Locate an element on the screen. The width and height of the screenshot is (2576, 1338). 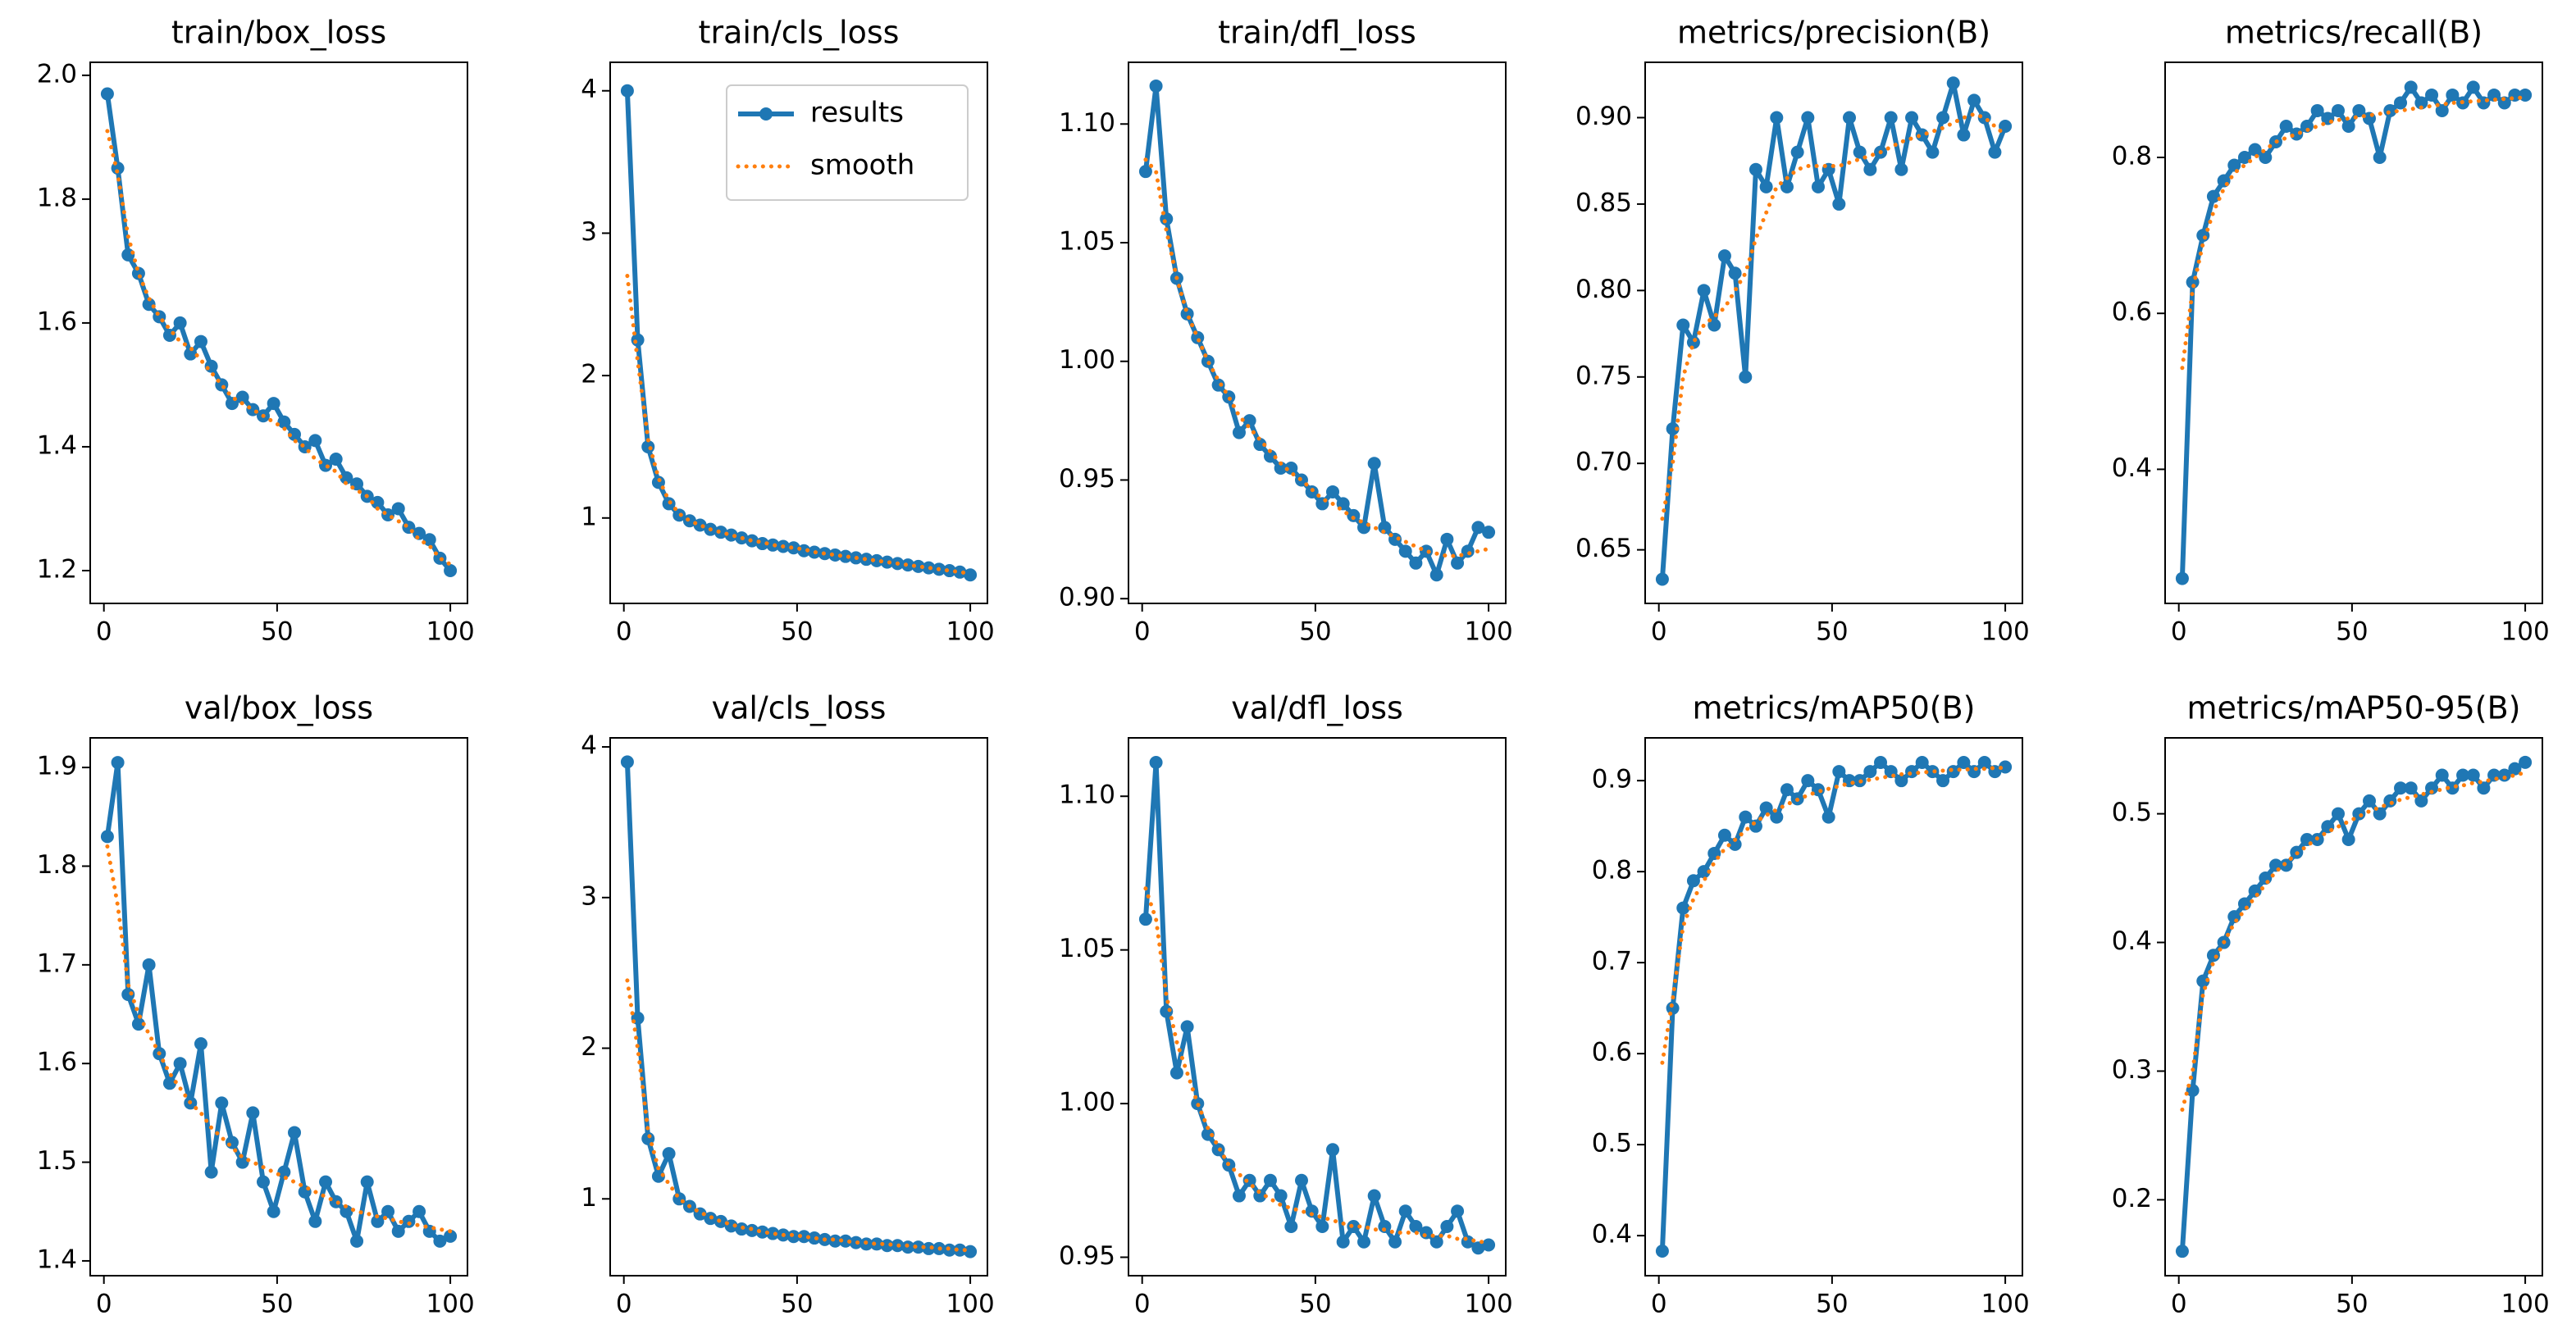
subplot-title: metrics/mAP50-95(B) is located at coordinates (2353, 708).